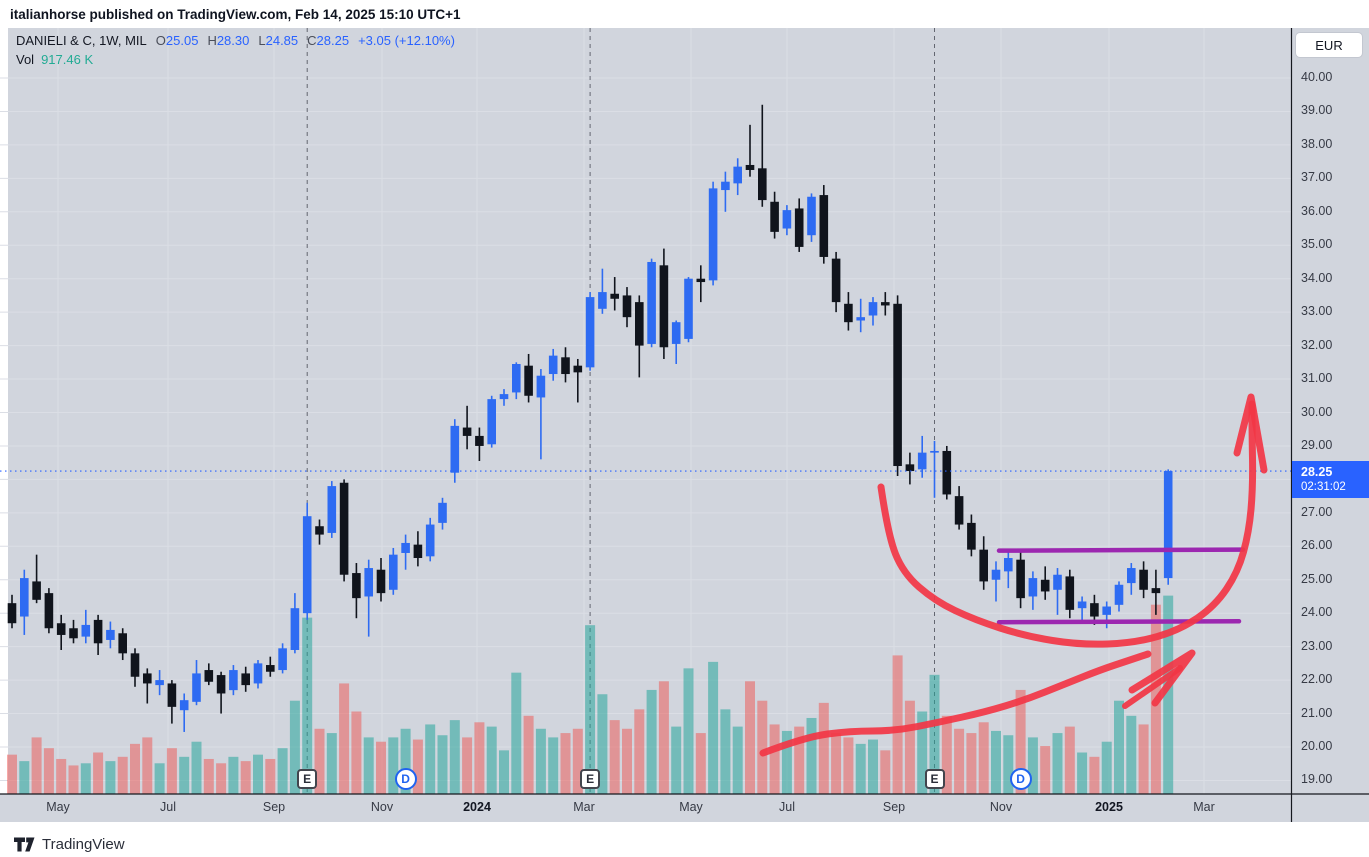 The height and width of the screenshot is (857, 1369). I want to click on change-value: +3.05 (+12.10%), so click(406, 40).